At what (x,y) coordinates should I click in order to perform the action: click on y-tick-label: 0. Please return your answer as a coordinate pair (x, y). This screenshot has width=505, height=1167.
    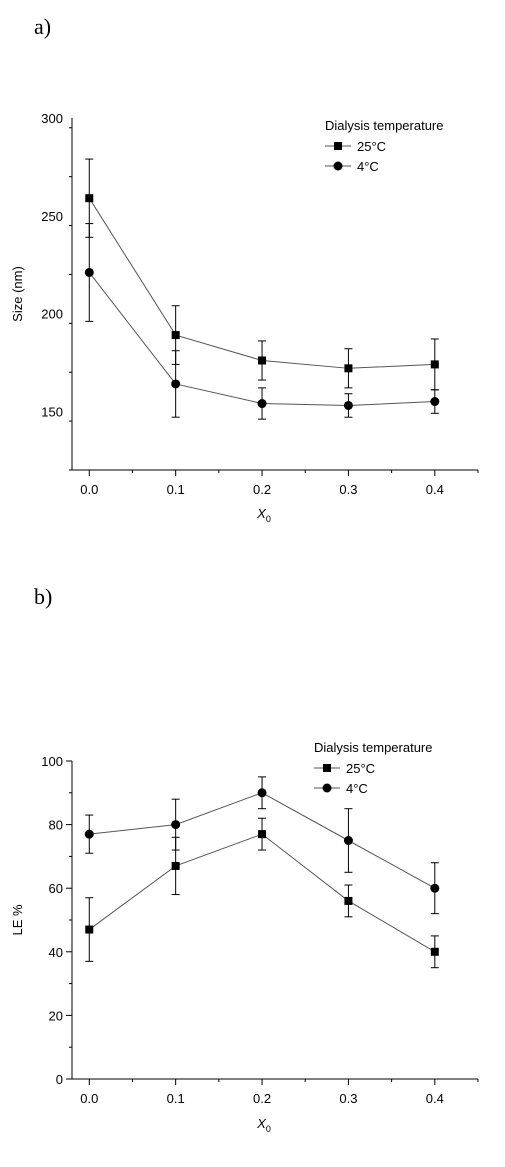
    Looking at the image, I should click on (59, 1079).